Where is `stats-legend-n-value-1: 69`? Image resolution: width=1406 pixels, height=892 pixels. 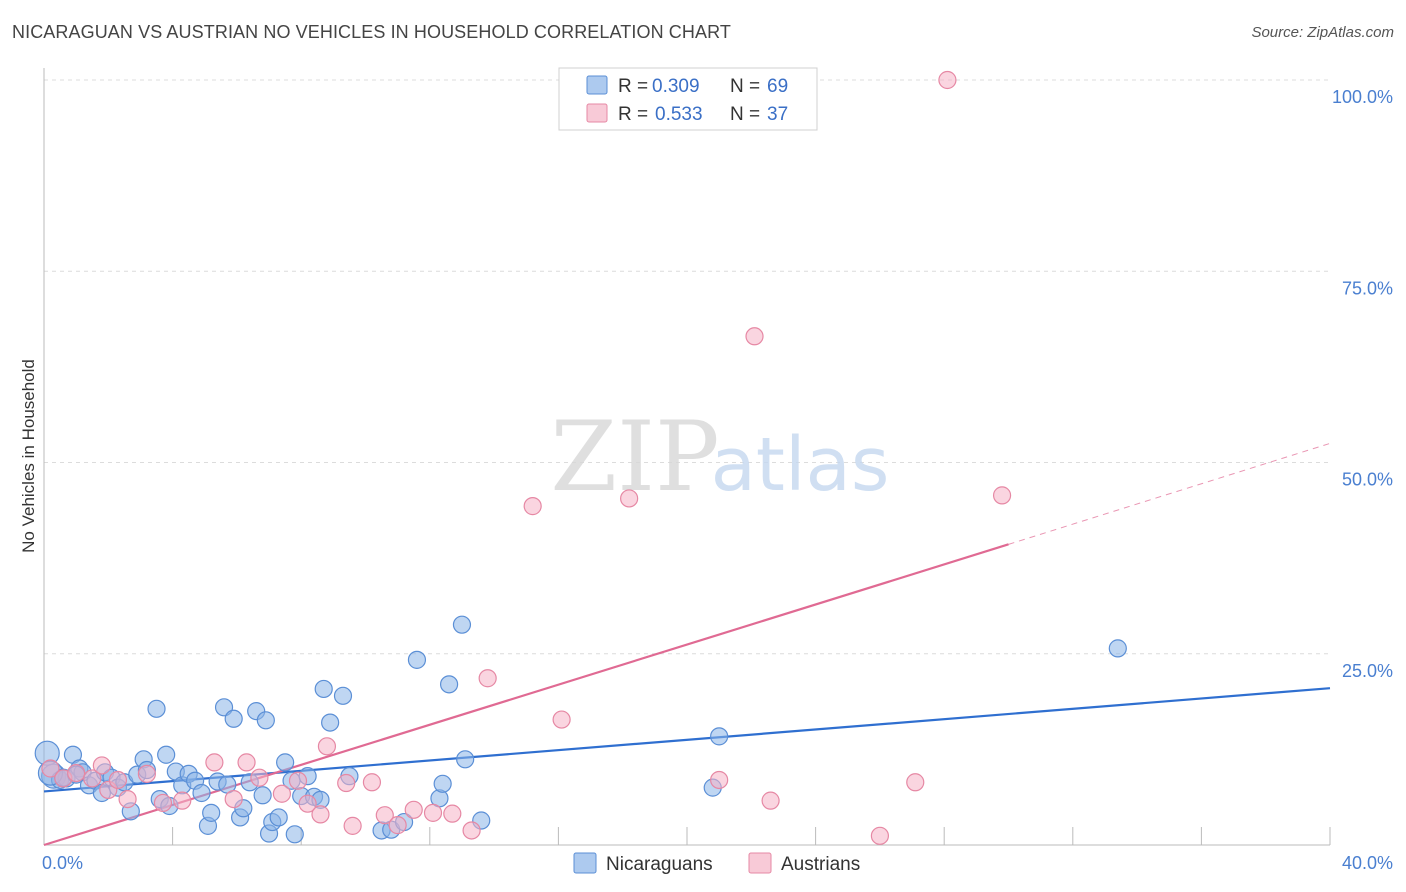
stats-legend-n-value-1: 69 is located at coordinates (777, 86).